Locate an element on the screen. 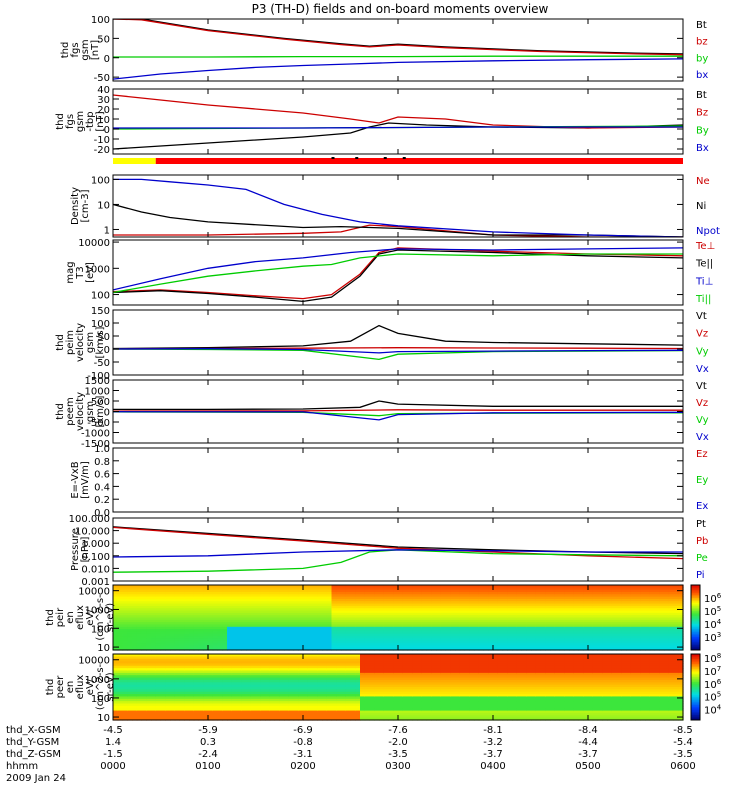  legend-entry: Pe is located at coordinates (702, 558).